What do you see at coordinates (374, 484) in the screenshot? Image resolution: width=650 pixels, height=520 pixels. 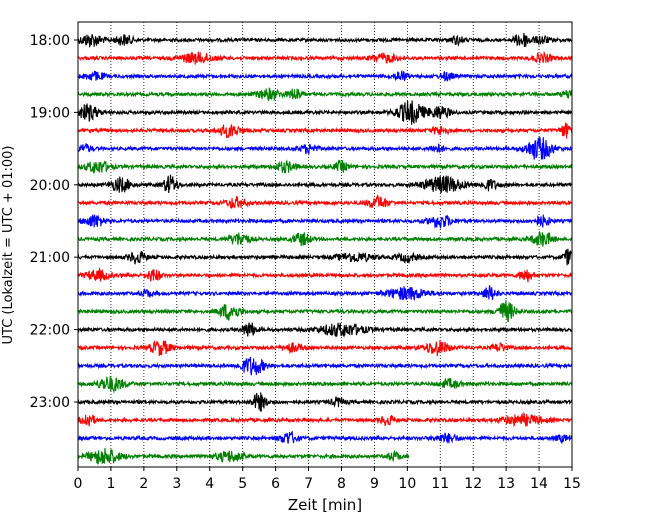 I see `x-tick-label-9: 9` at bounding box center [374, 484].